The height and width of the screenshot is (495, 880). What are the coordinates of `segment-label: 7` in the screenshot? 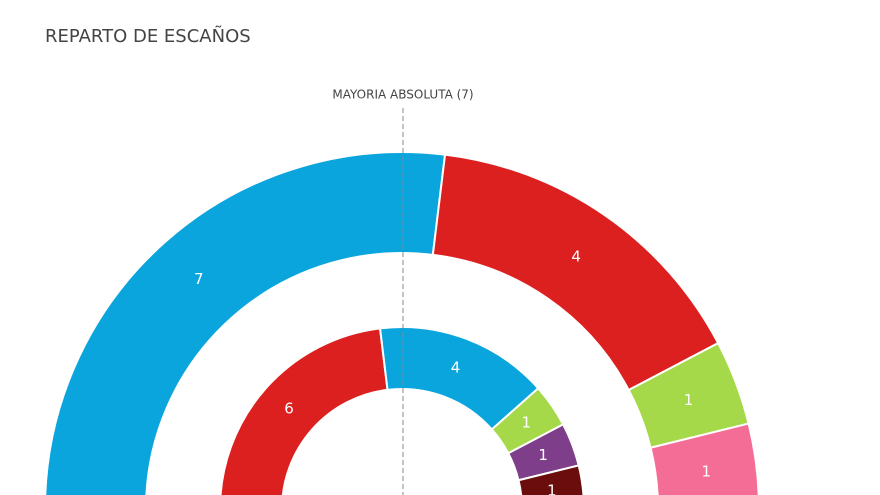 It's located at (199, 279).